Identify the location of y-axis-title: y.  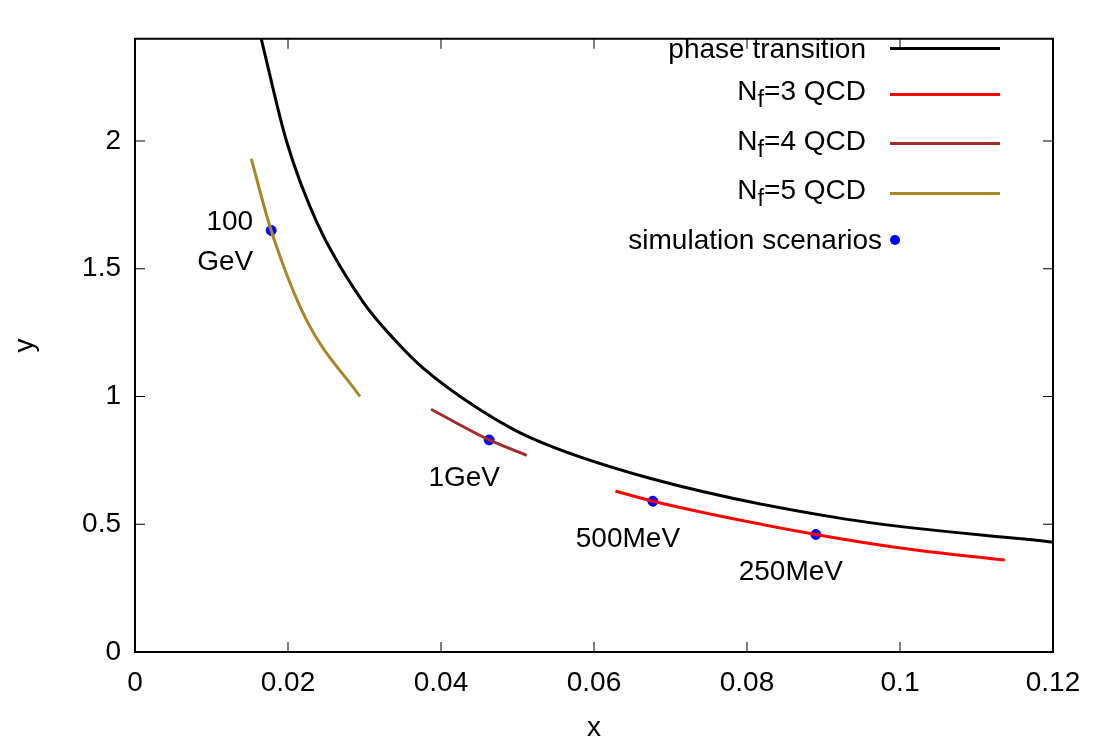
(23, 345).